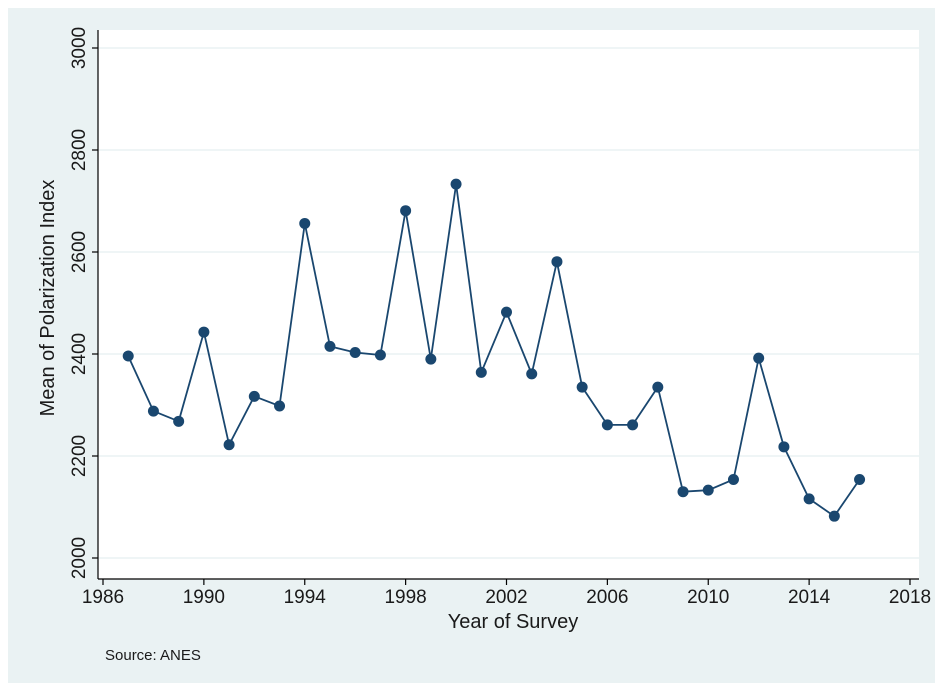 The image size is (935, 683). Describe the element at coordinates (103, 597) in the screenshot. I see `x-tick-label: 1986` at that location.